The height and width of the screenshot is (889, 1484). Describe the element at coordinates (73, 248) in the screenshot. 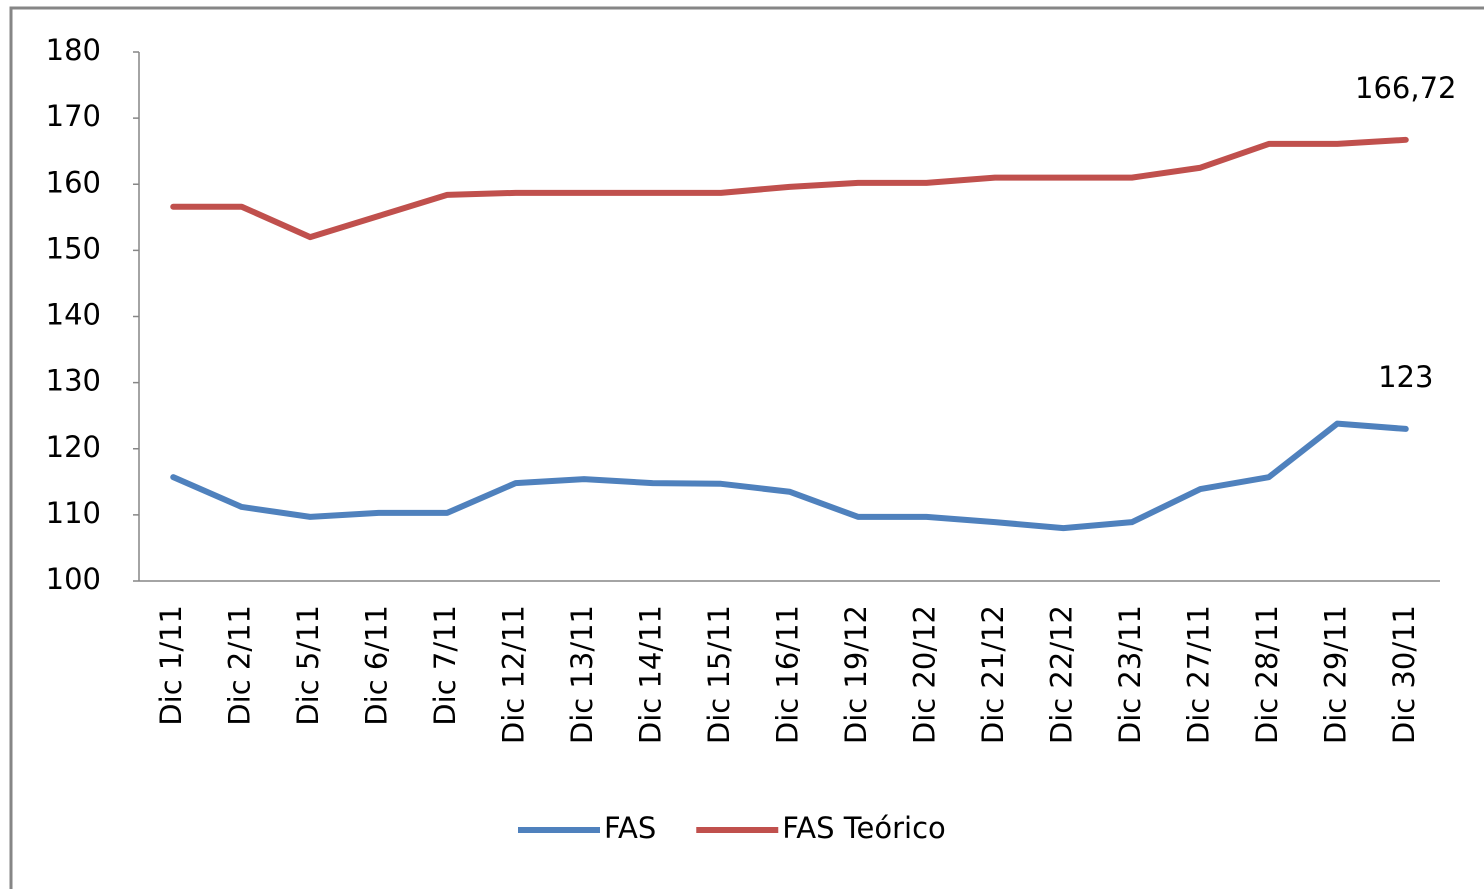

I see `y-tick-label: 150` at that location.